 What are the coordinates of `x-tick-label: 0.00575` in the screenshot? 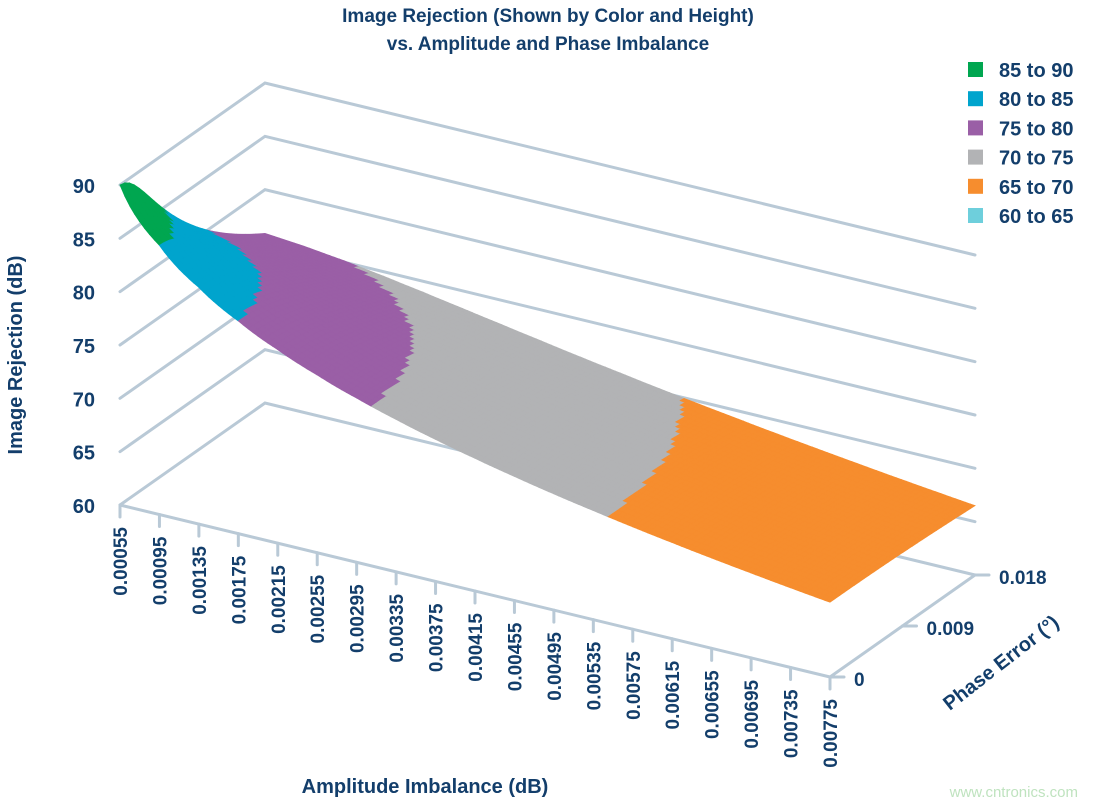 It's located at (634, 685).